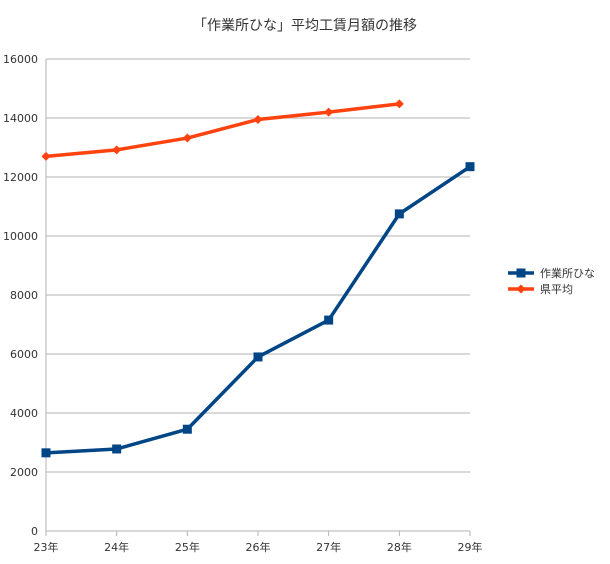  I want to click on x-tick-label: 29年, so click(470, 547).